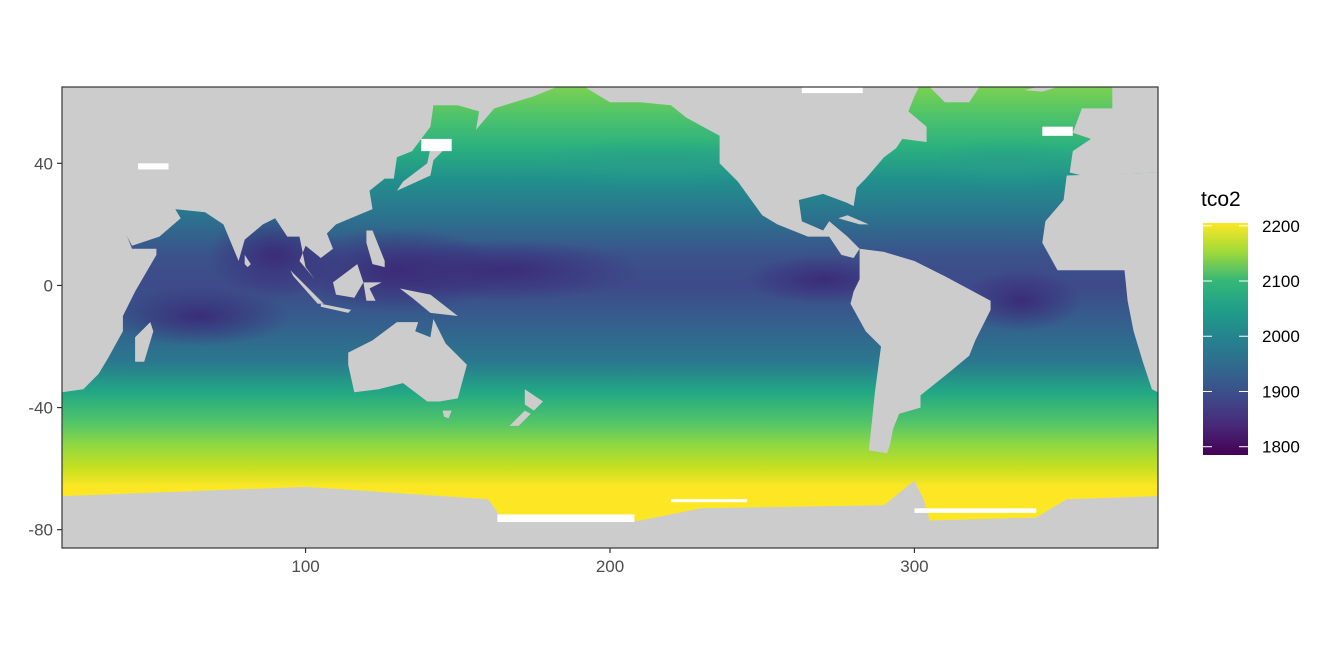  Describe the element at coordinates (1225, 339) in the screenshot. I see `colorbar` at that location.